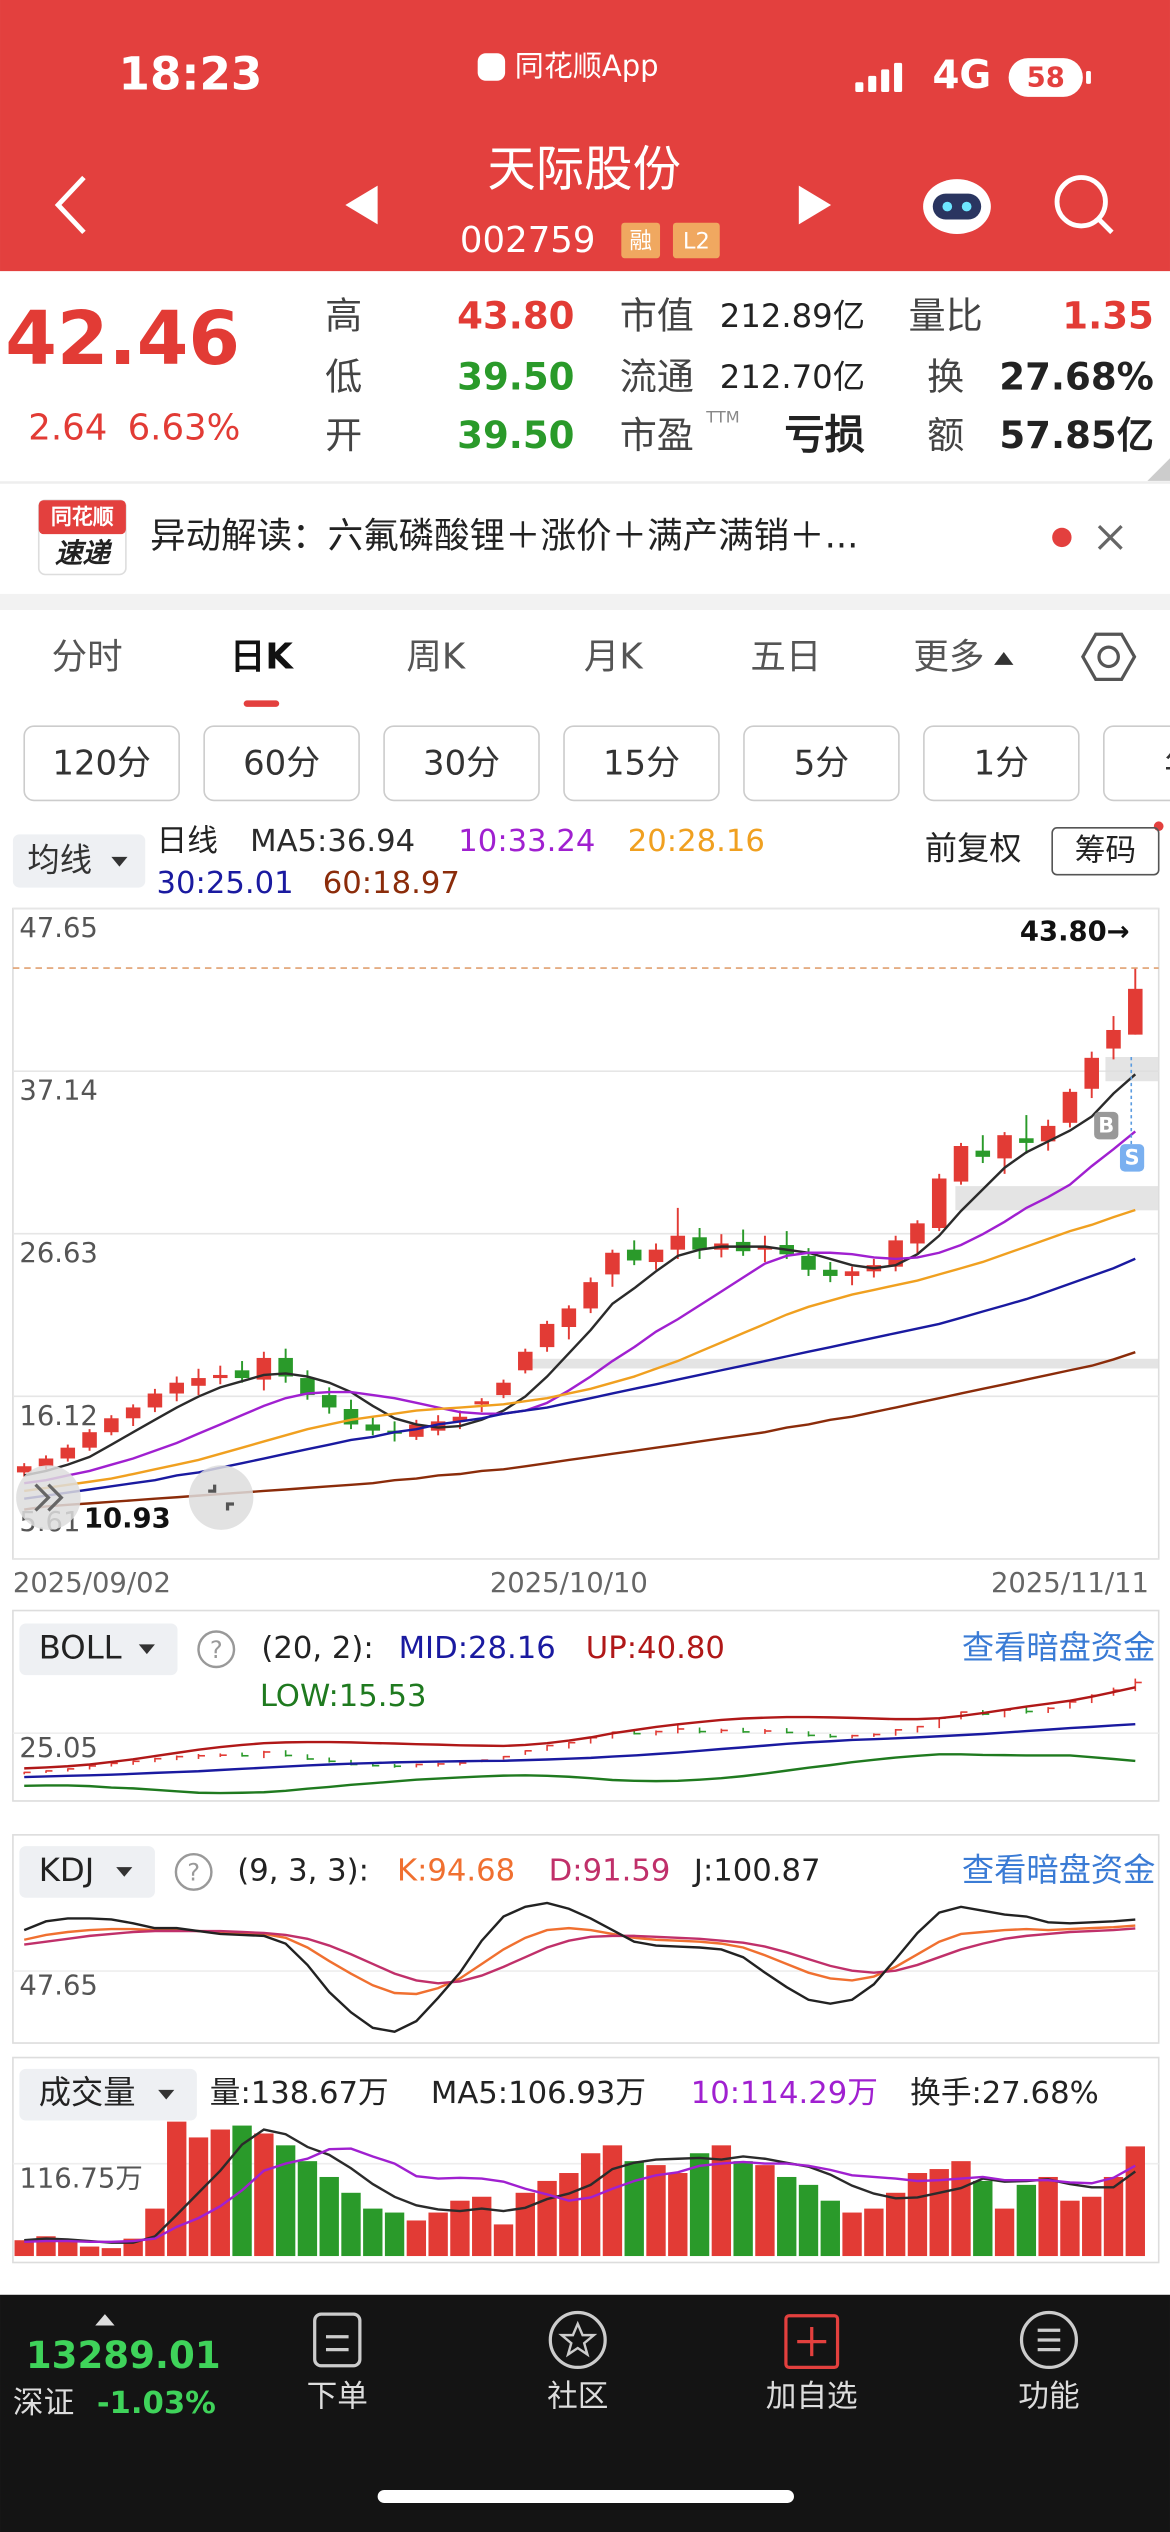 The height and width of the screenshot is (2532, 1170). I want to click on icon-menu-lines, so click(1049, 2340).